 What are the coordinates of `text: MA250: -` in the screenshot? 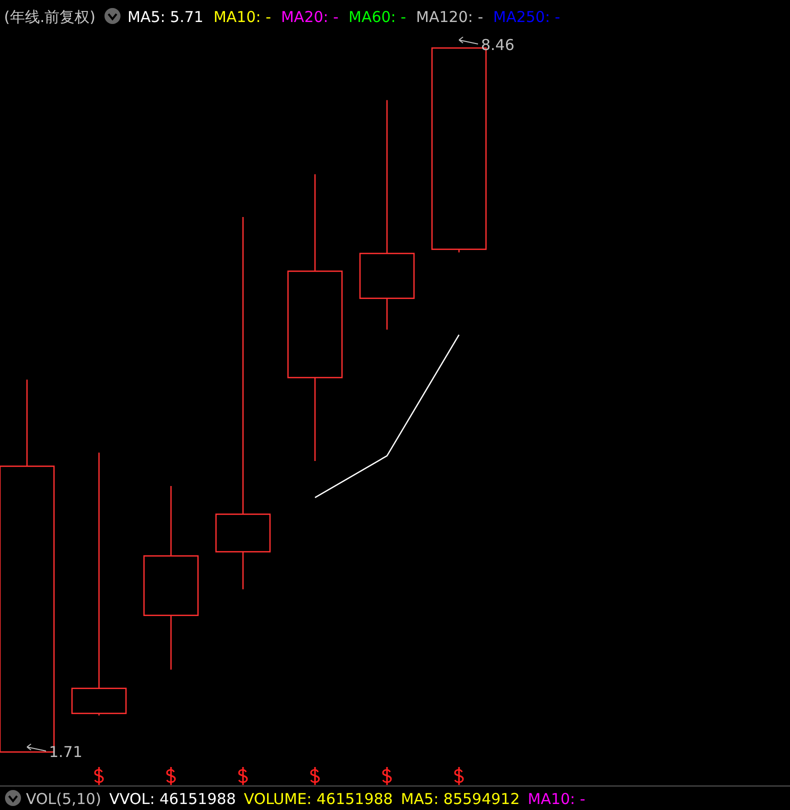 It's located at (526, 17).